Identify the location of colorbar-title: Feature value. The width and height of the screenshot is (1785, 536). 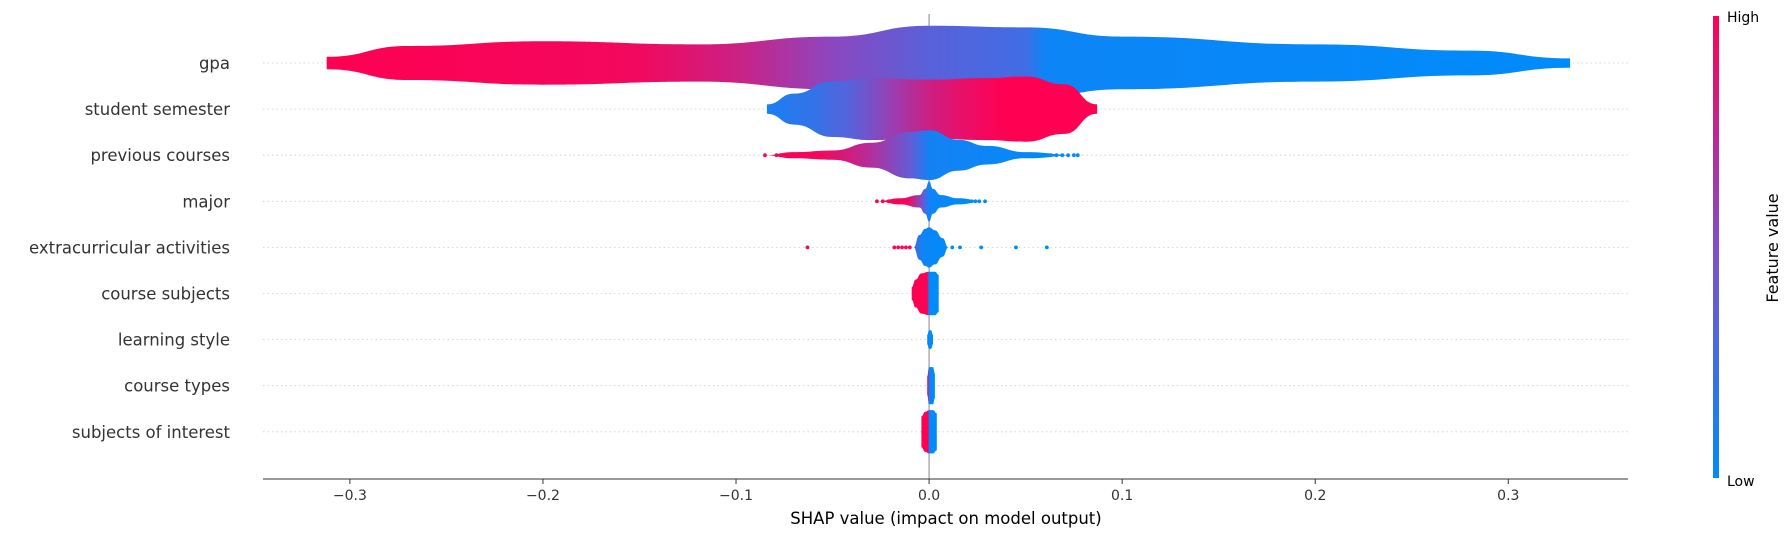
(1772, 247).